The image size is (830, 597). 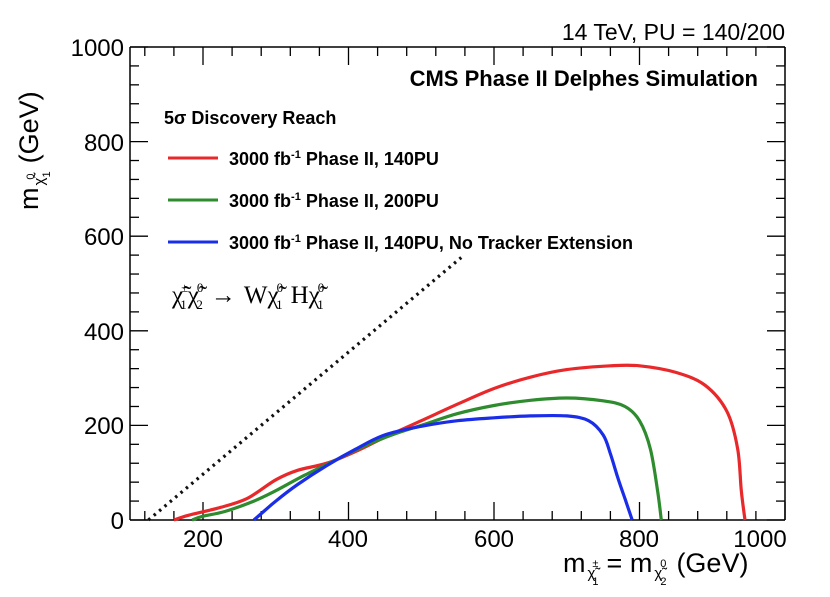 I want to click on legend-entry-200pu-rest: Phase II, 200PU, so click(x=370, y=201).